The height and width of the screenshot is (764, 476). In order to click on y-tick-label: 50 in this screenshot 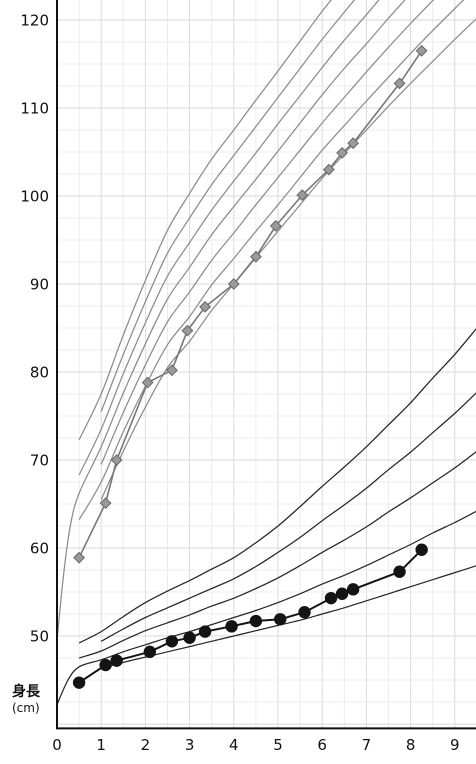, I will do `click(39, 637)`.